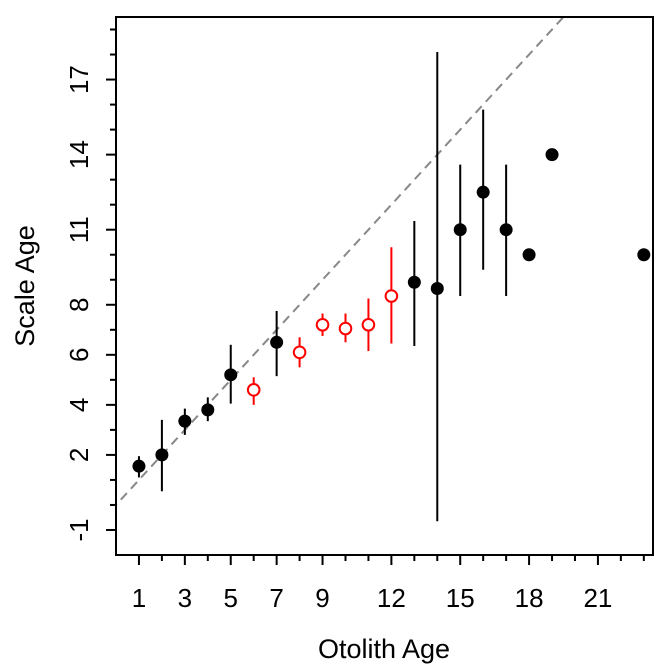 This screenshot has width=672, height=672. I want to click on y-tick-label--1: -1, so click(79, 529).